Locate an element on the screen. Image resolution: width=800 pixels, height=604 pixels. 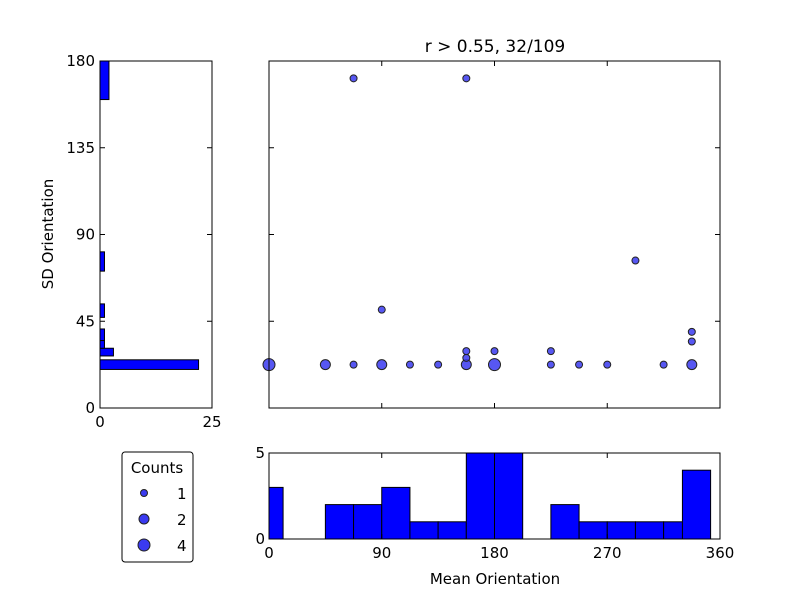
y-tick-label: 180 is located at coordinates (80, 61).